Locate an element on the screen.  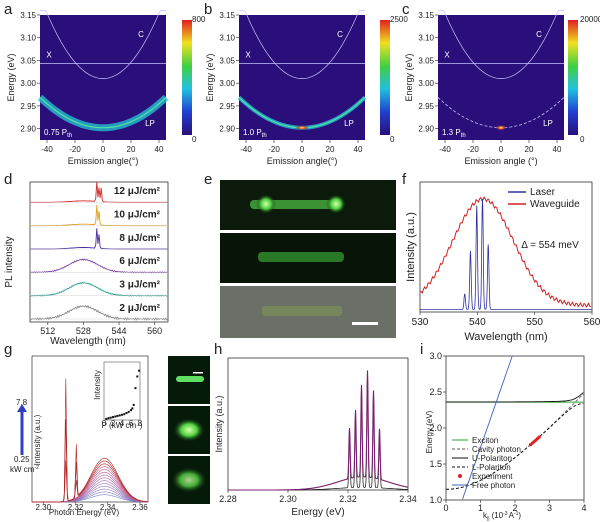
panel-d-legend-1: 10 μJ/cm² is located at coordinates (137, 215).